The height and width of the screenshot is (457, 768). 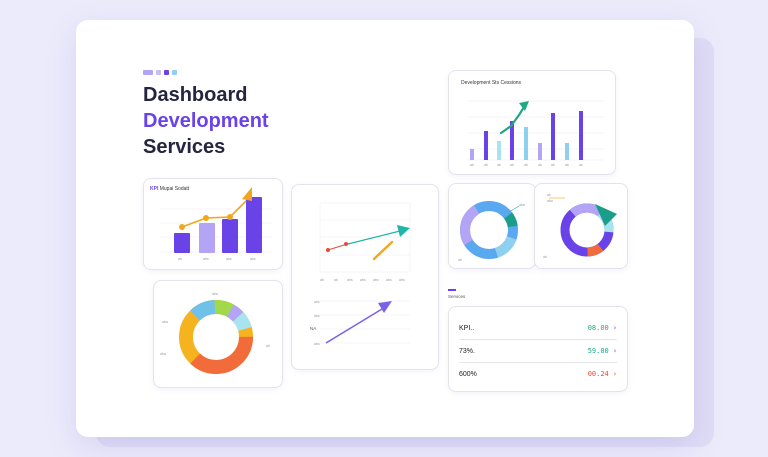 What do you see at coordinates (491, 83) in the screenshot?
I see `top-chart-title: Development Sts Cessions` at bounding box center [491, 83].